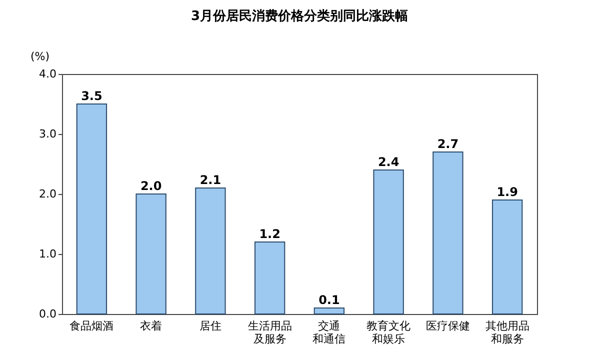  Describe the element at coordinates (211, 180) in the screenshot. I see `data-label: 2.1` at that location.